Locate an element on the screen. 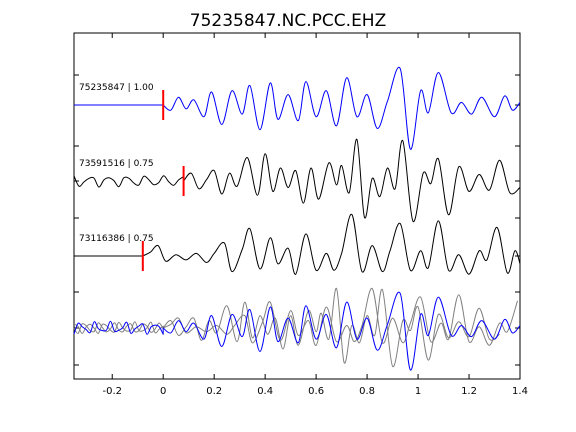 The height and width of the screenshot is (432, 576). trace-3-label: 73116386 | 0.75 is located at coordinates (116, 239).